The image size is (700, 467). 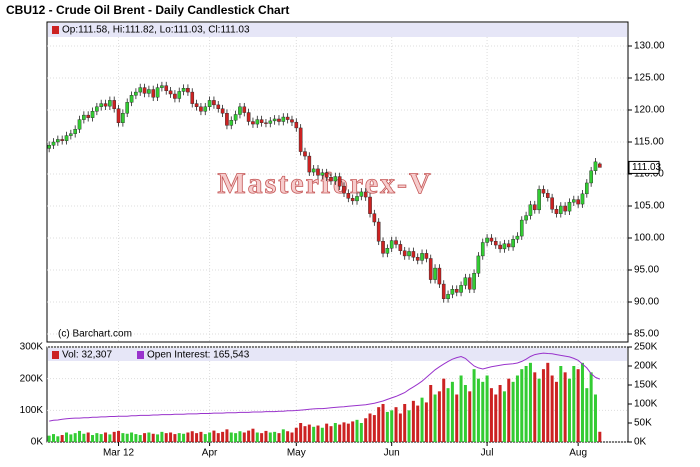 I want to click on x-tick-label: Mar 12, so click(x=119, y=453).